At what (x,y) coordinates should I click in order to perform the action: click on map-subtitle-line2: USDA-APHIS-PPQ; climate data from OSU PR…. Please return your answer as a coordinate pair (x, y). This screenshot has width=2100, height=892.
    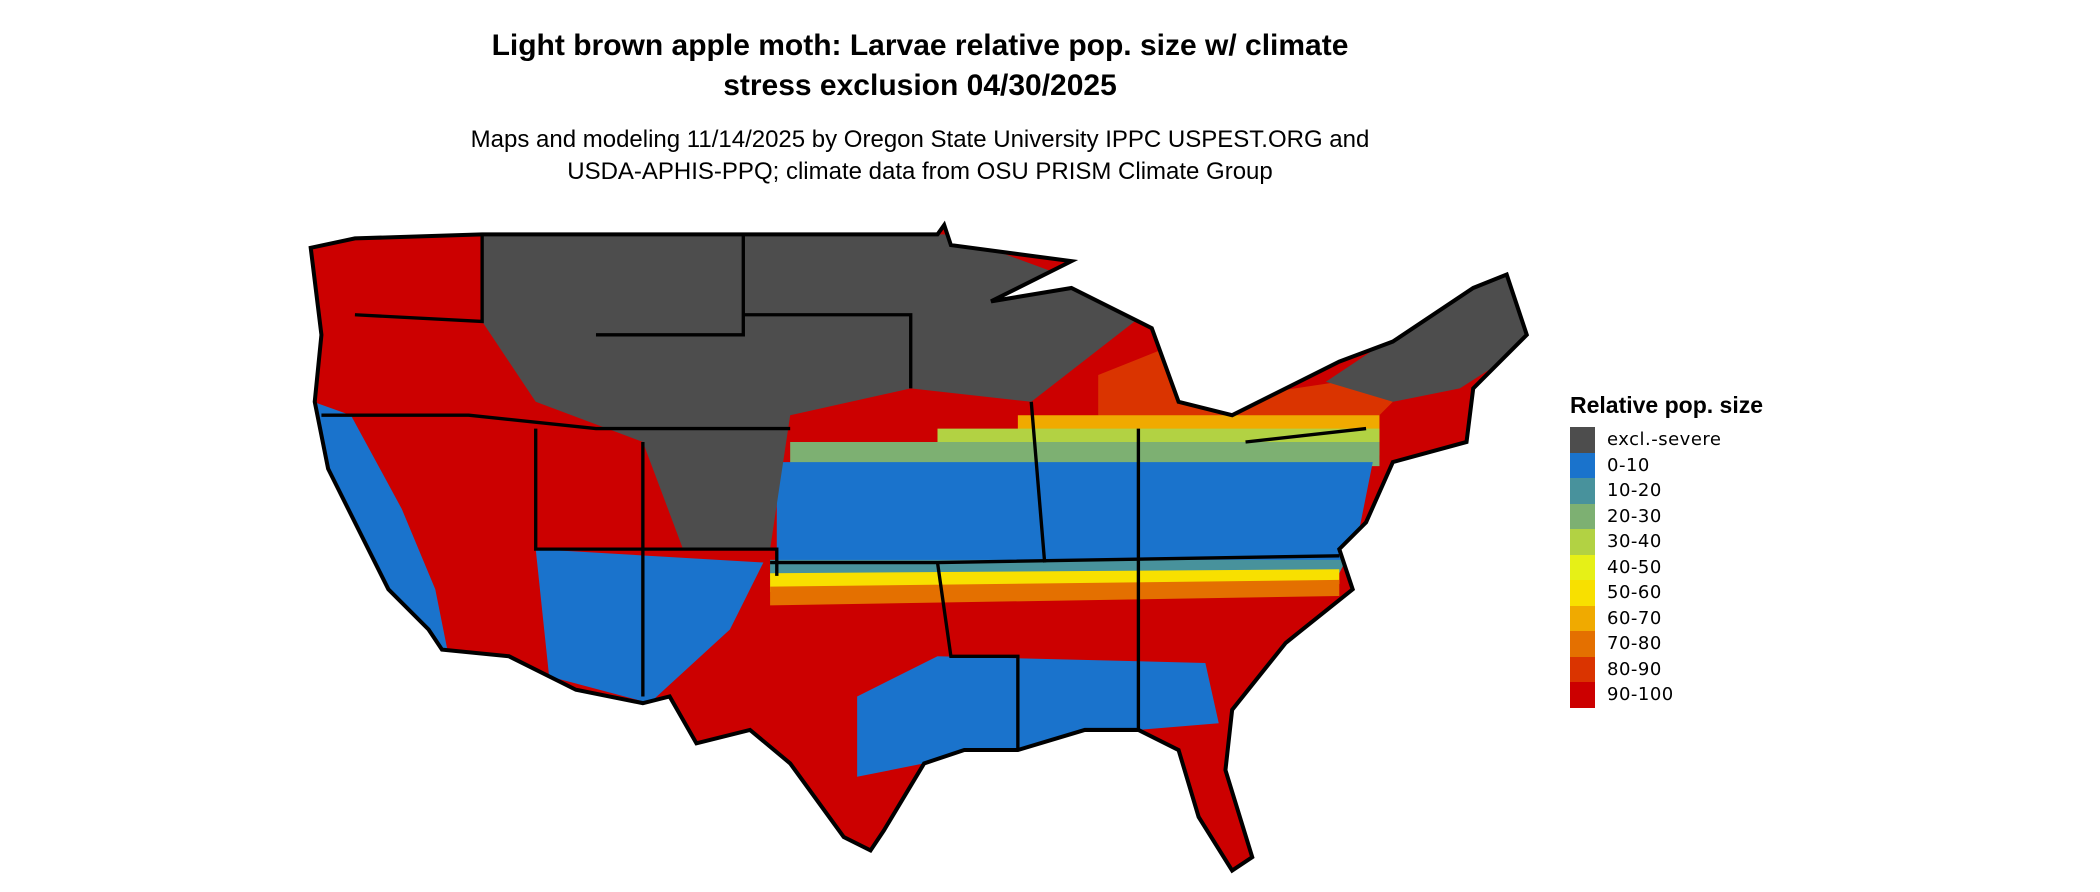
    Looking at the image, I should click on (920, 171).